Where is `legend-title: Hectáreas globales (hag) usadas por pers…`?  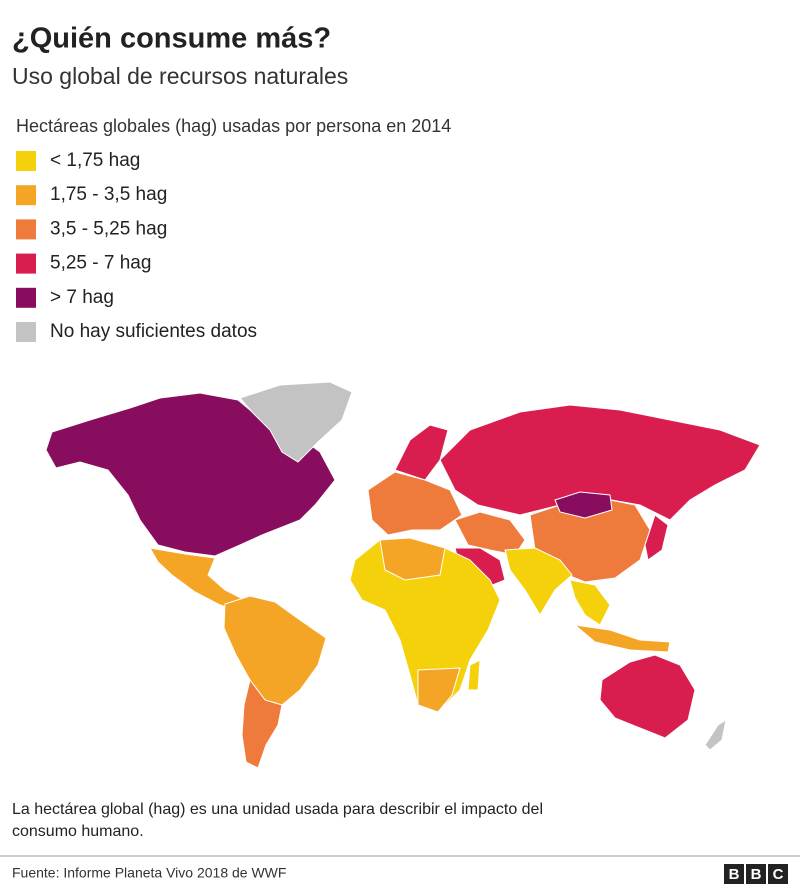
legend-title: Hectáreas globales (hag) usadas por pers… is located at coordinates (233, 126).